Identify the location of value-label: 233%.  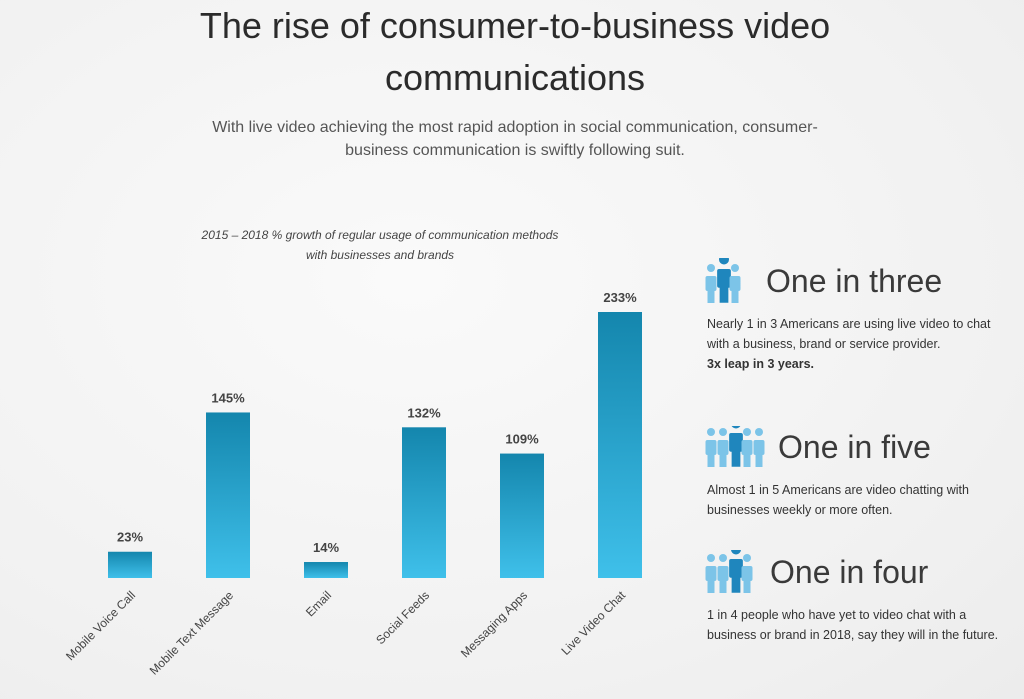
(620, 297).